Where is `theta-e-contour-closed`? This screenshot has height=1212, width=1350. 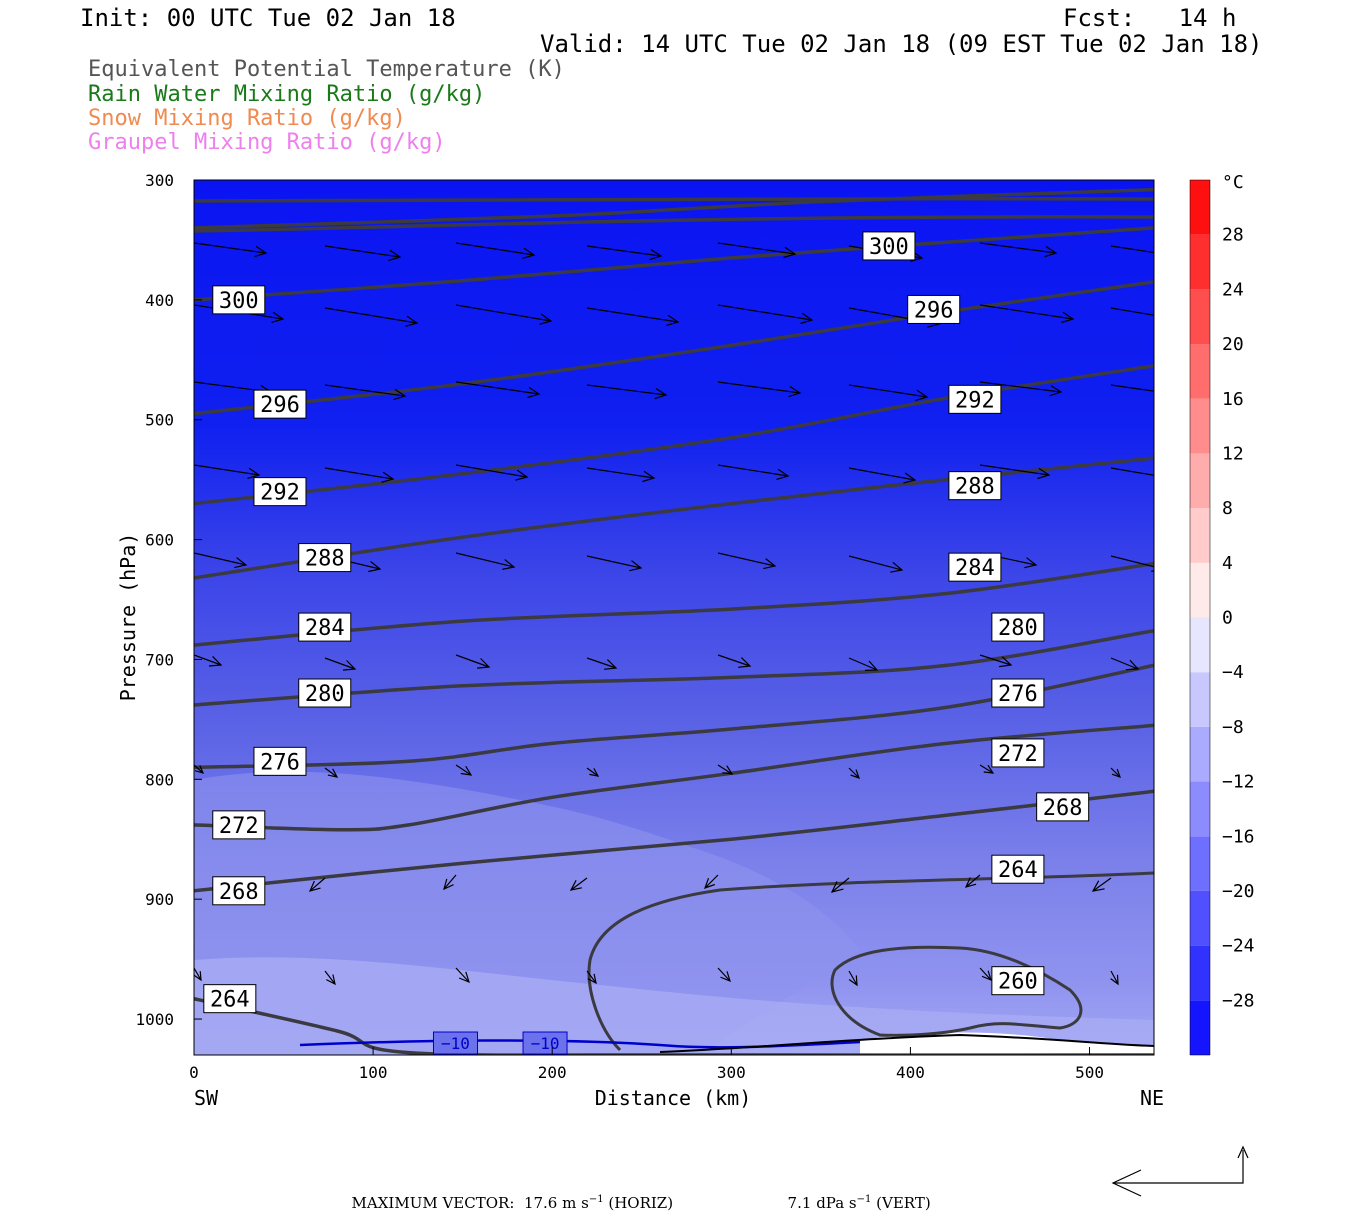 theta-e-contour-closed is located at coordinates (956, 991).